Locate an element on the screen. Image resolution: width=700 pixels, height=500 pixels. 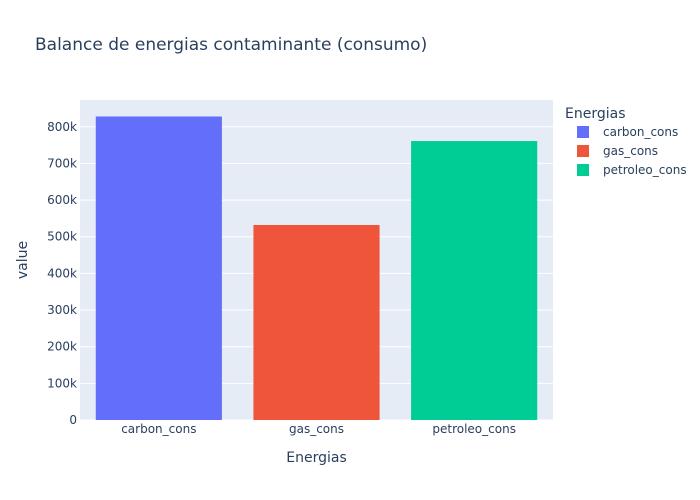
legend: carbon_cons gas_cons petroleo_cons is located at coordinates (632, 151).